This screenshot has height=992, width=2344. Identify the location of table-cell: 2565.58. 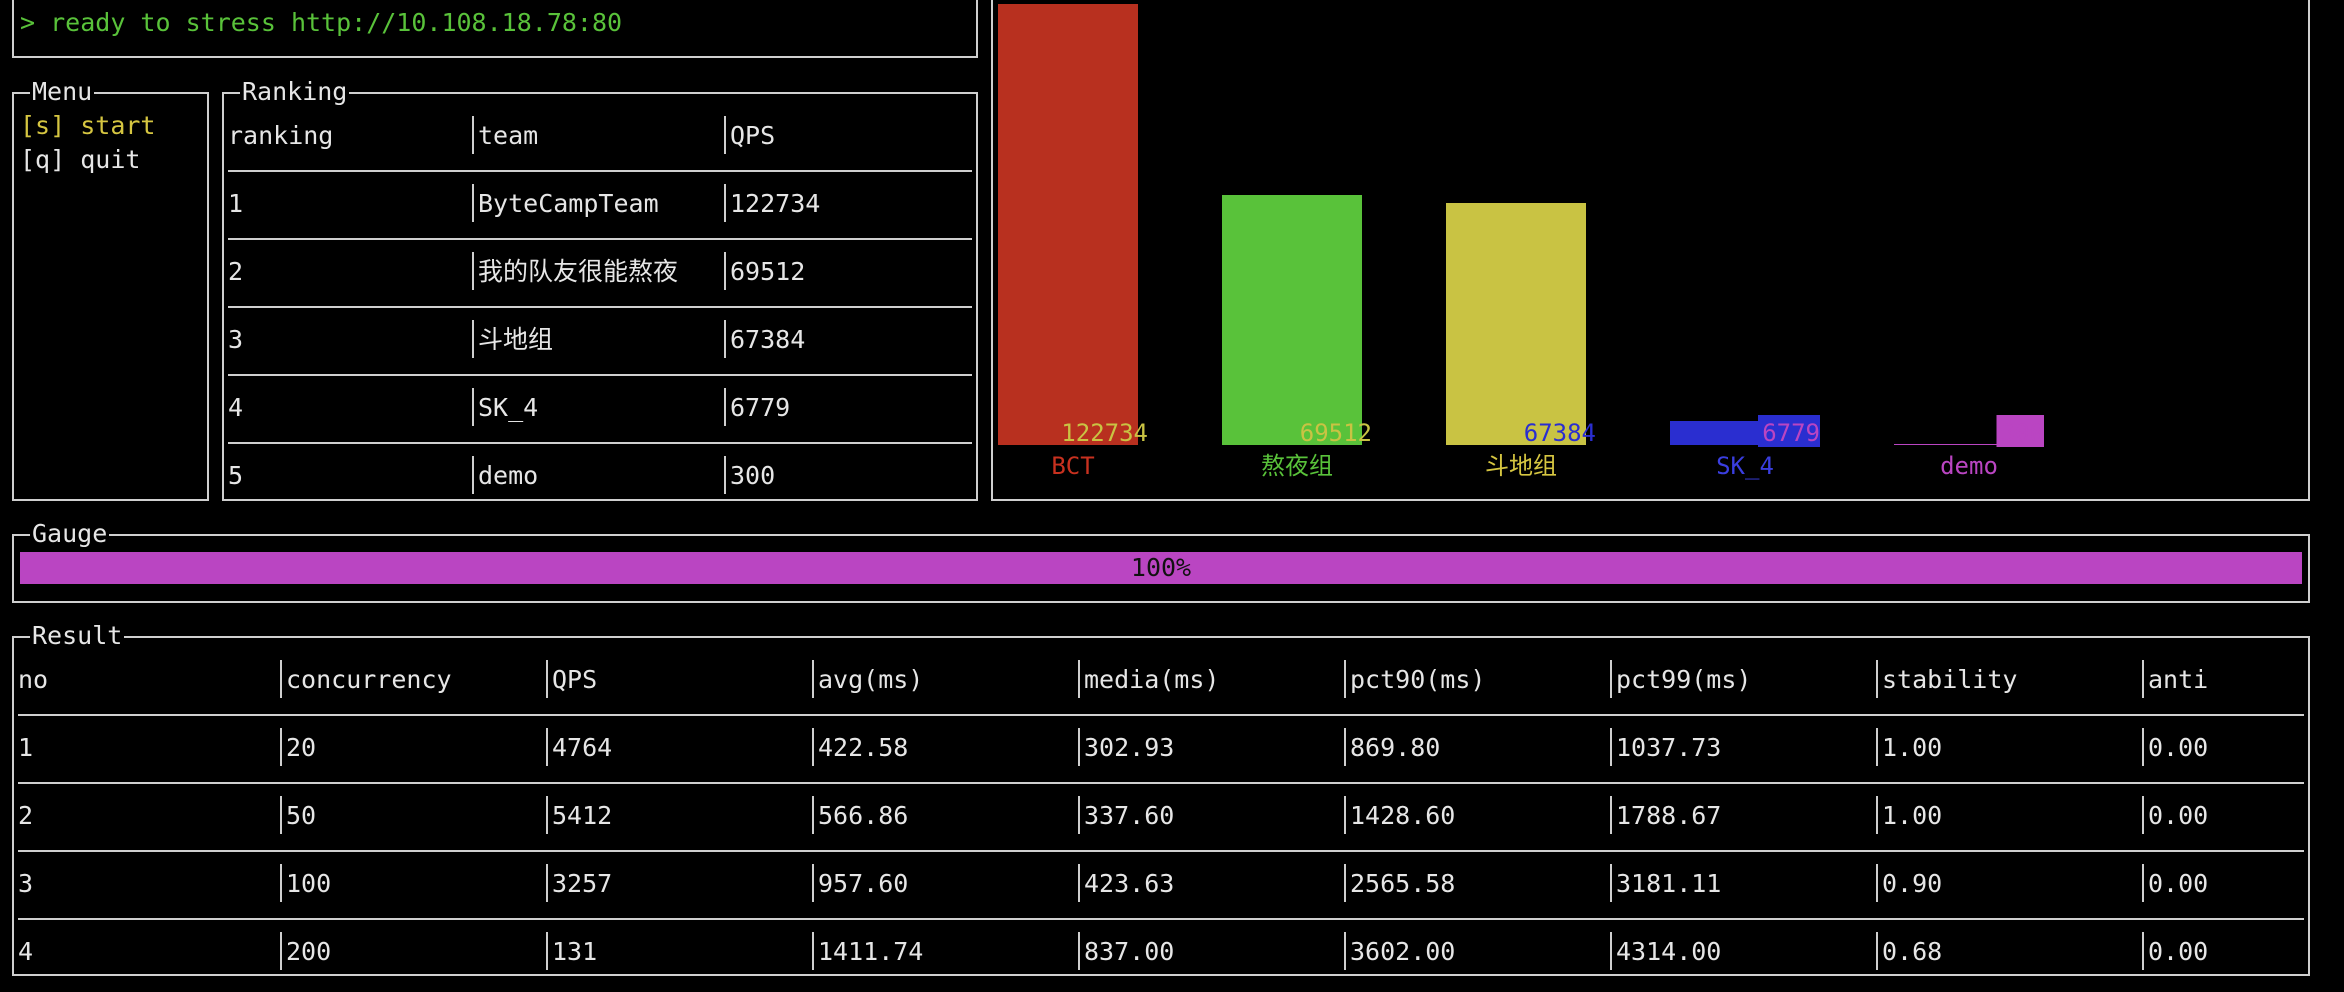
(1399, 883).